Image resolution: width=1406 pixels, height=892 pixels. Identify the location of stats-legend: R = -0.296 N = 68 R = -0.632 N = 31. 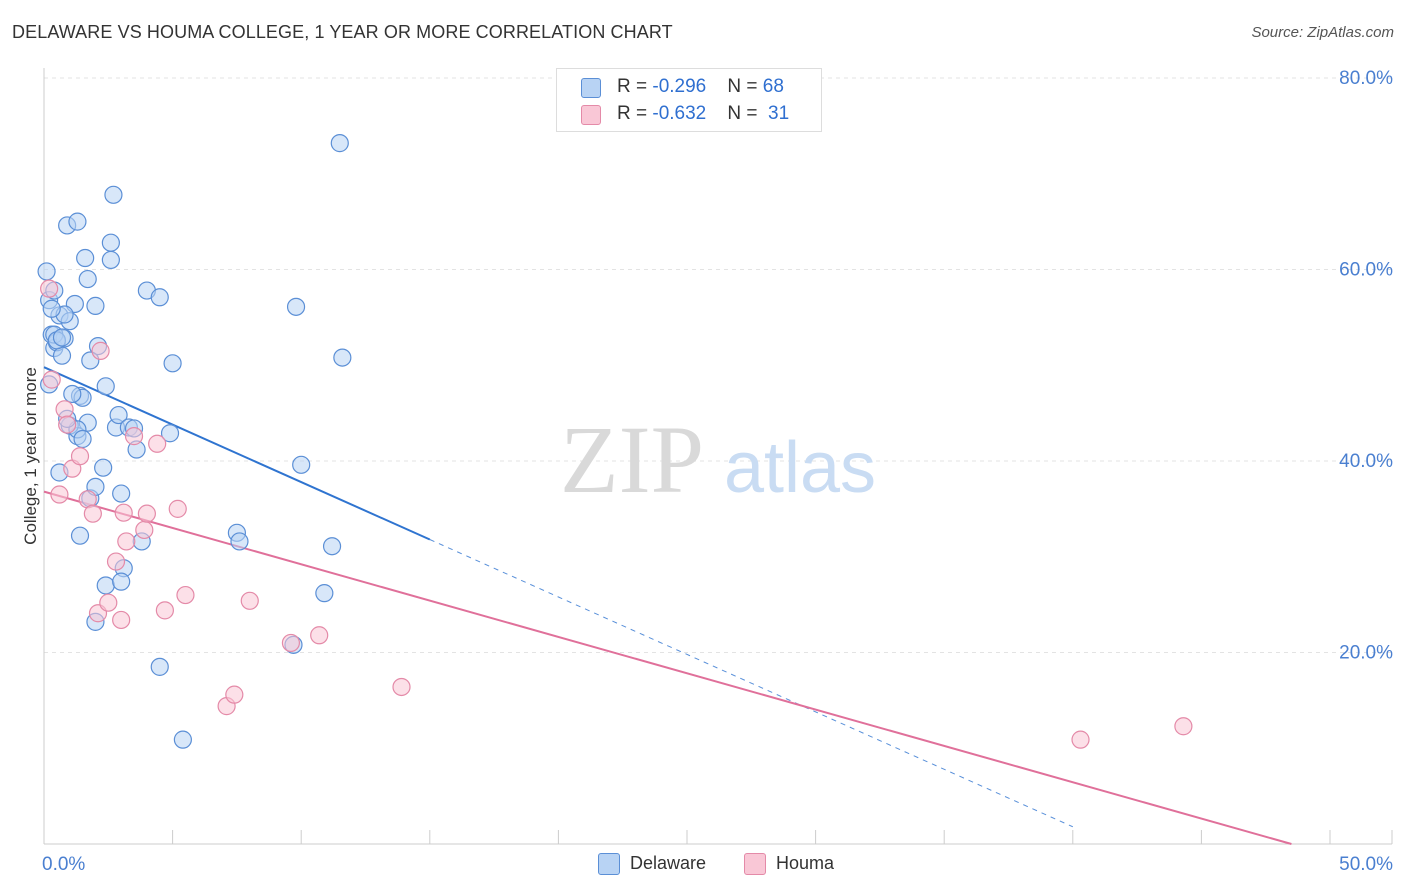
(689, 100).